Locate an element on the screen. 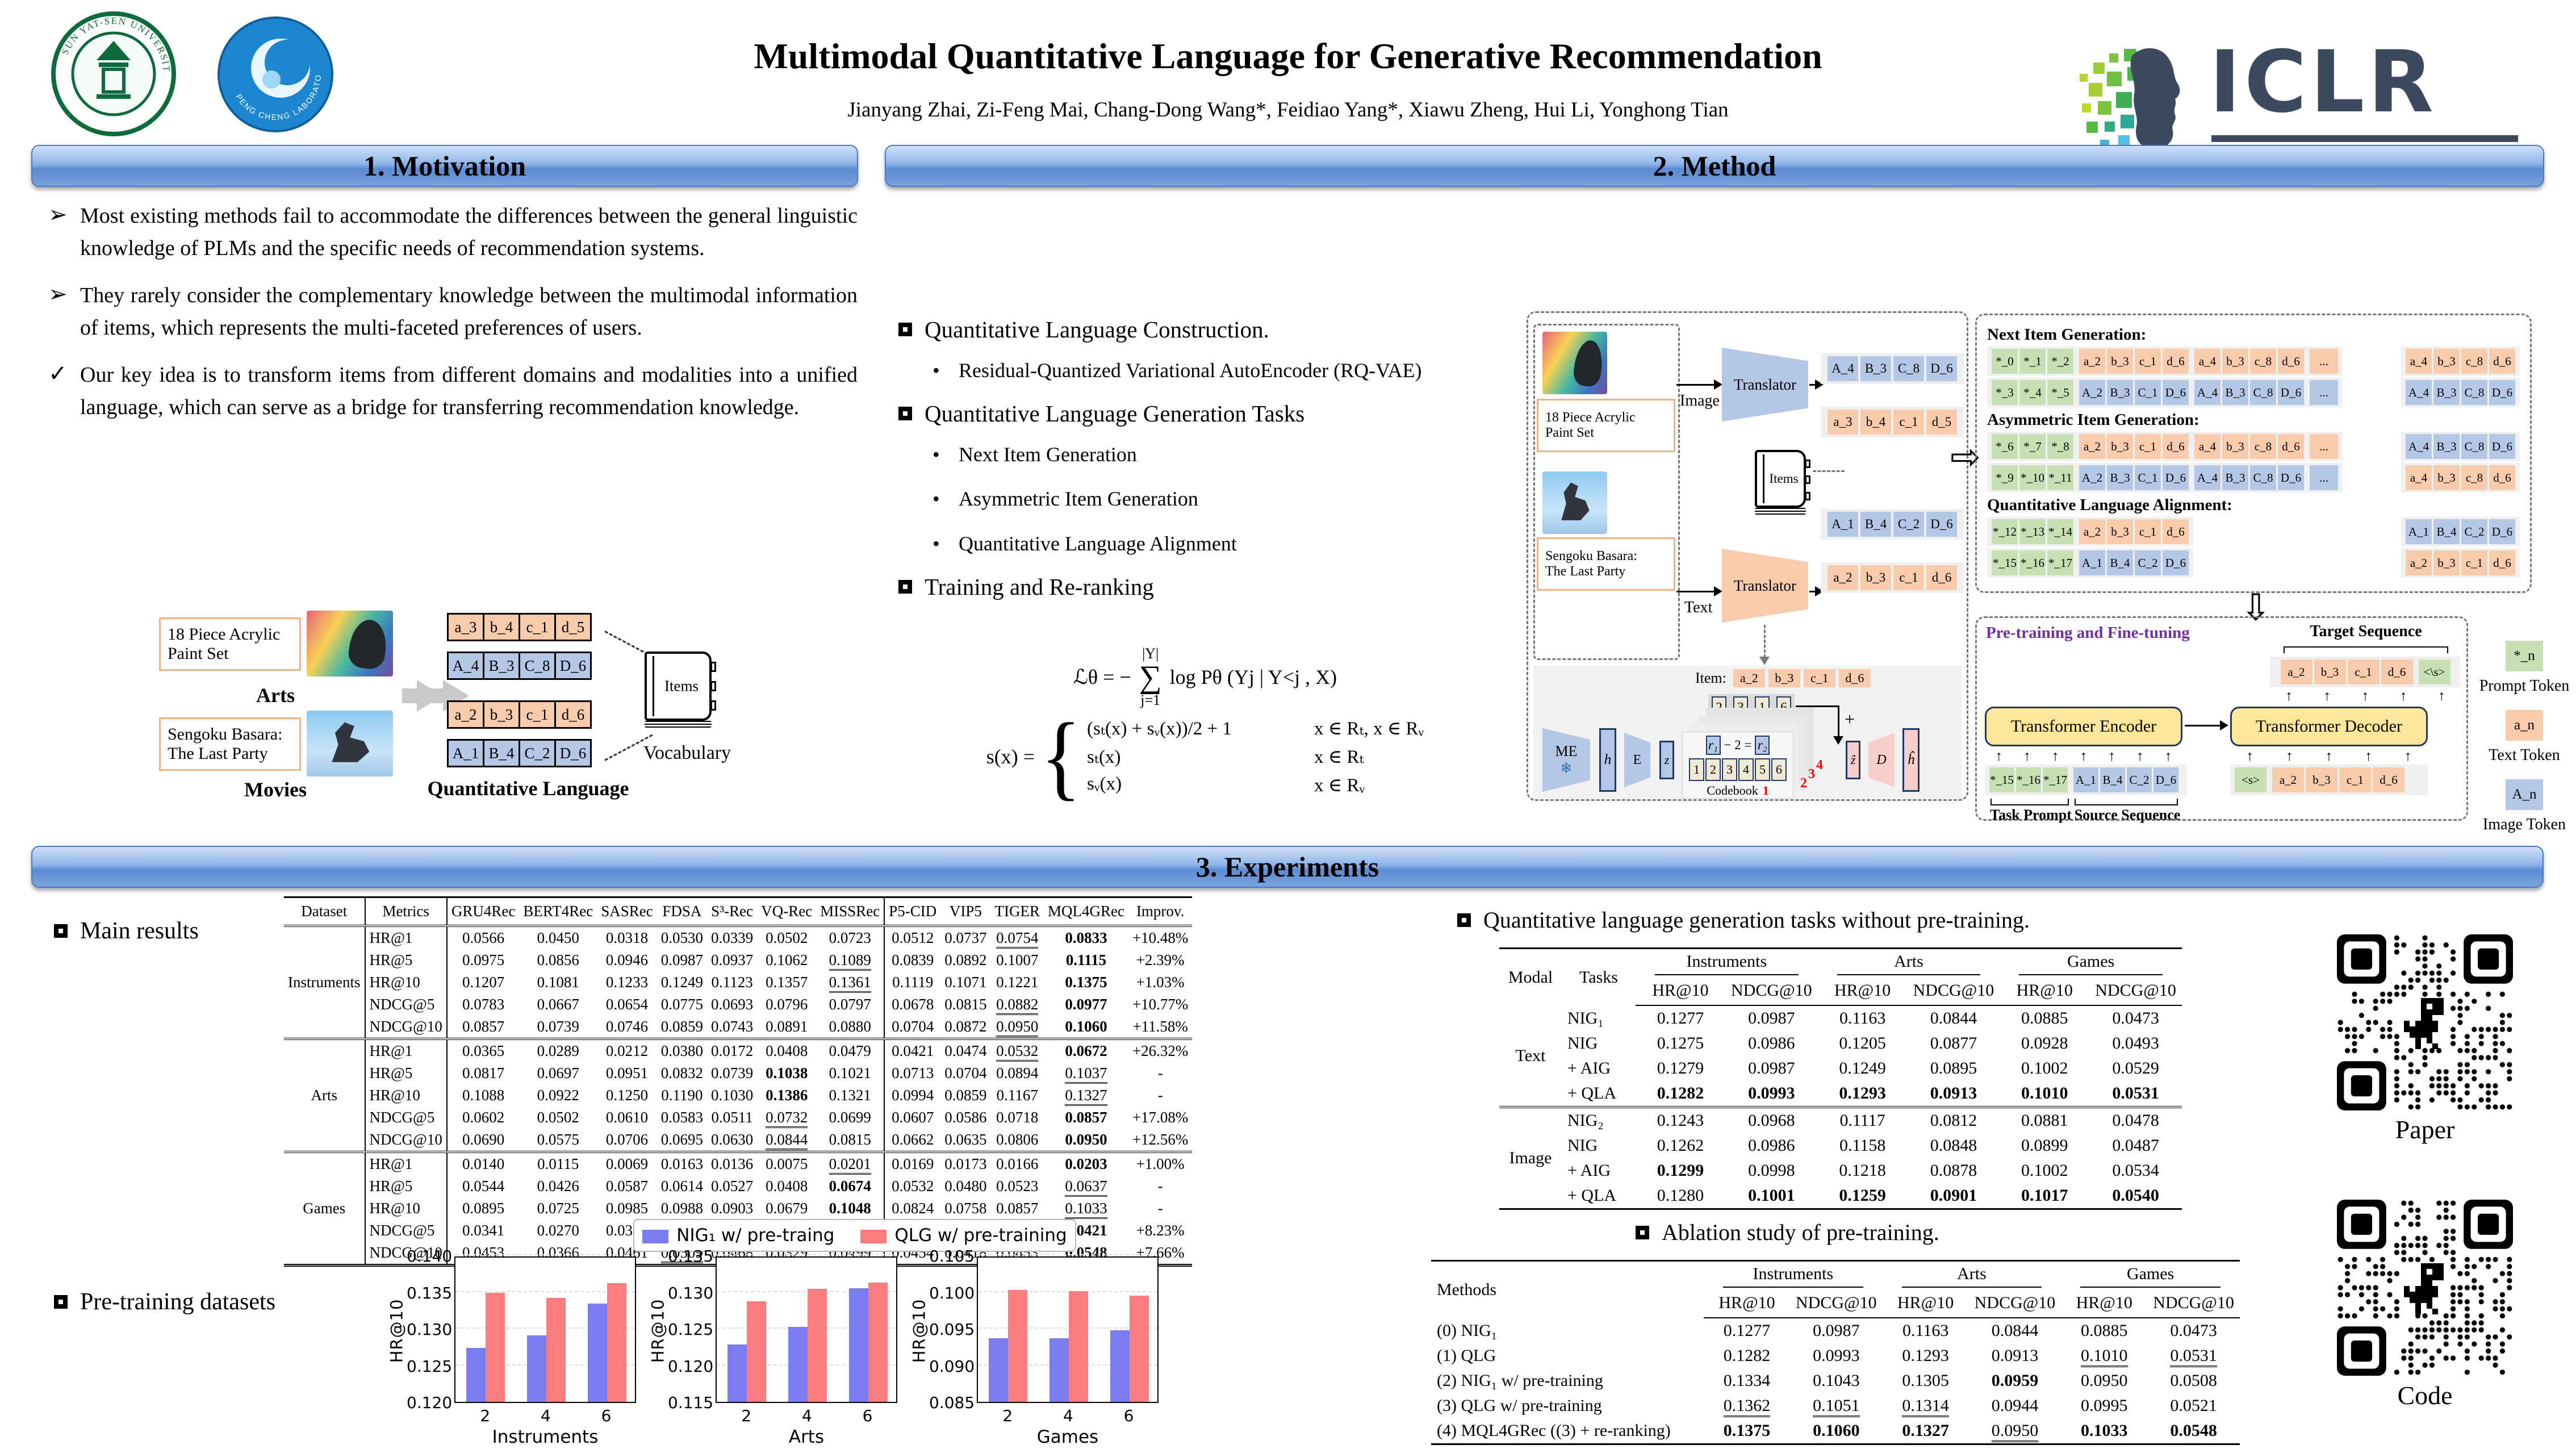 The width and height of the screenshot is (2576, 1449). column-header: GRU4Rec is located at coordinates (483, 912).